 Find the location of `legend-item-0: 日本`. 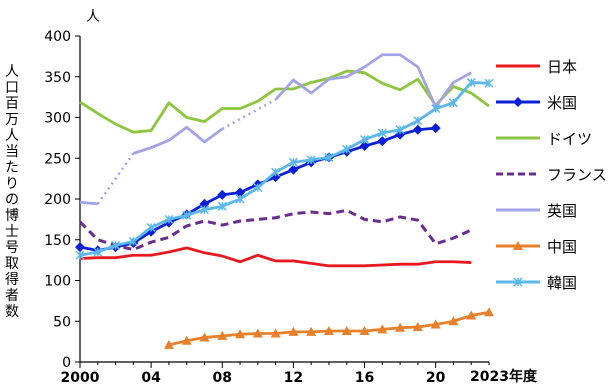

legend-item-0: 日本 is located at coordinates (536, 67).